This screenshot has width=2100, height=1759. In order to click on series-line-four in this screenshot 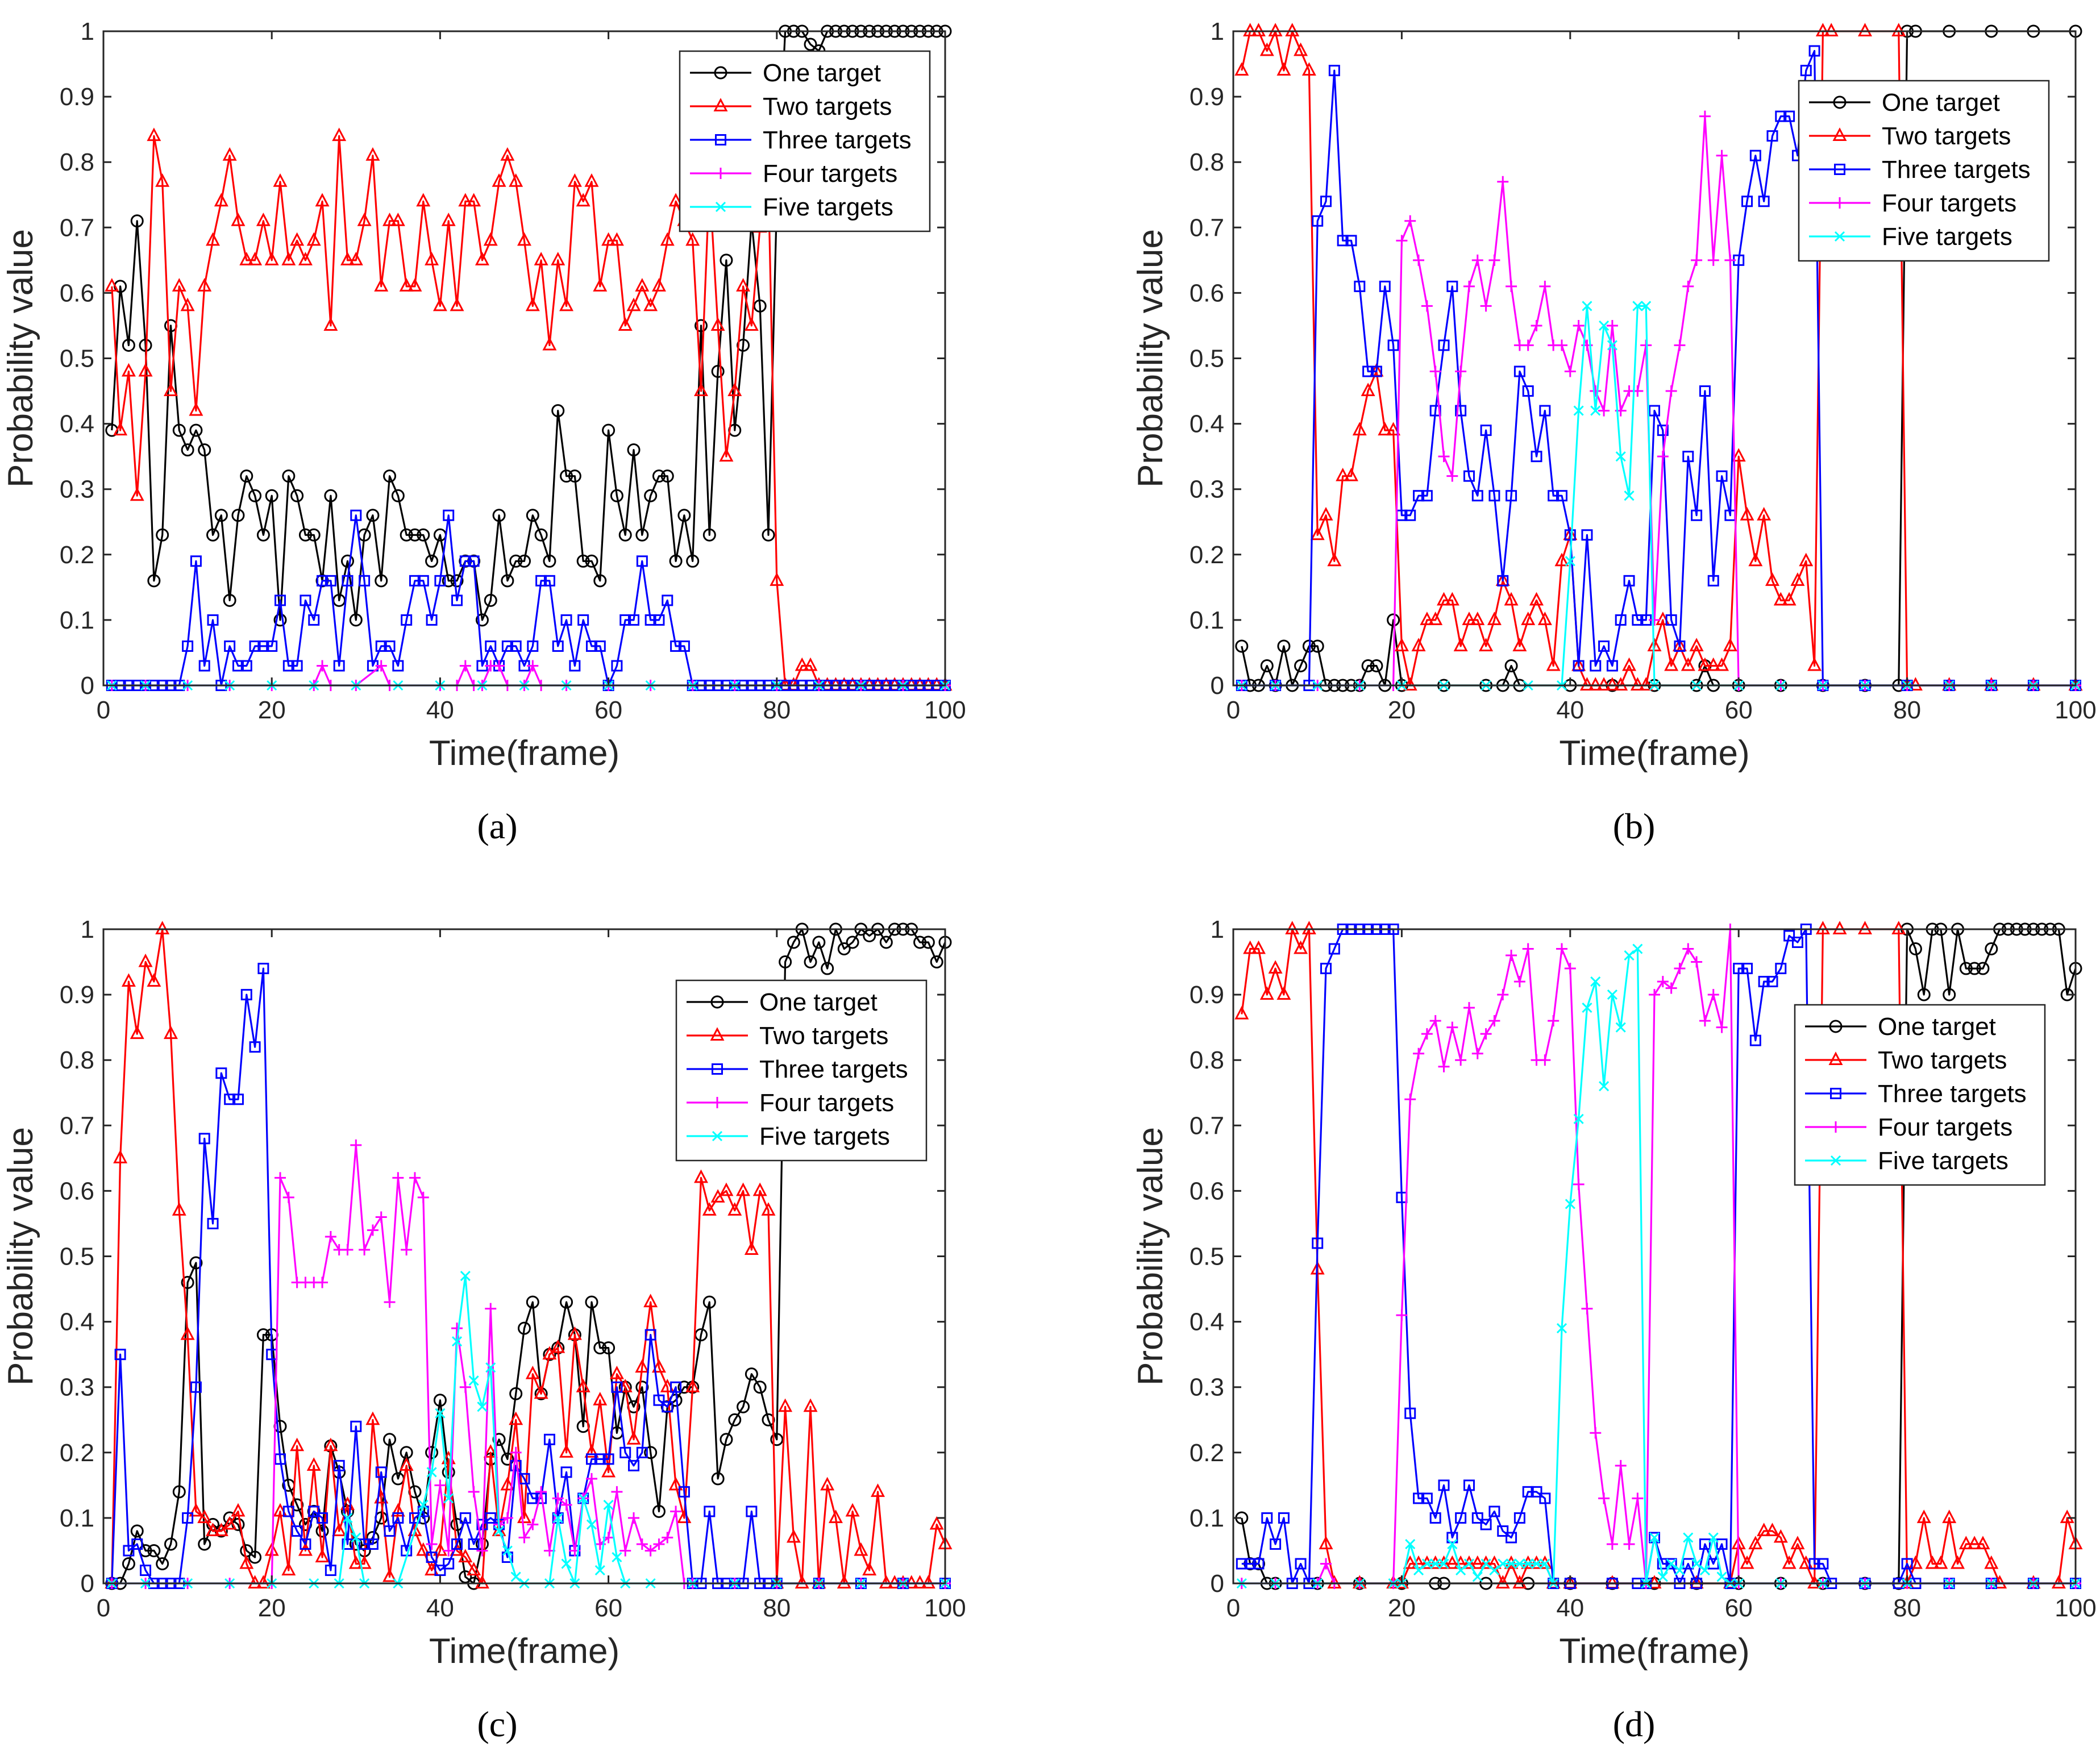, I will do `click(1658, 401)`.